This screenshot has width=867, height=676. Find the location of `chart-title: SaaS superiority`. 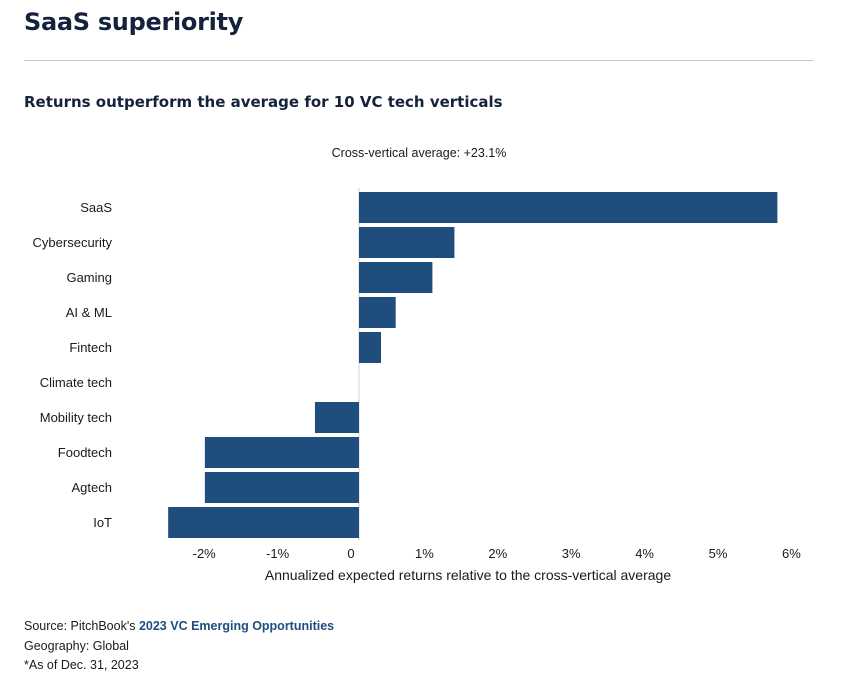

chart-title: SaaS superiority is located at coordinates (134, 22).